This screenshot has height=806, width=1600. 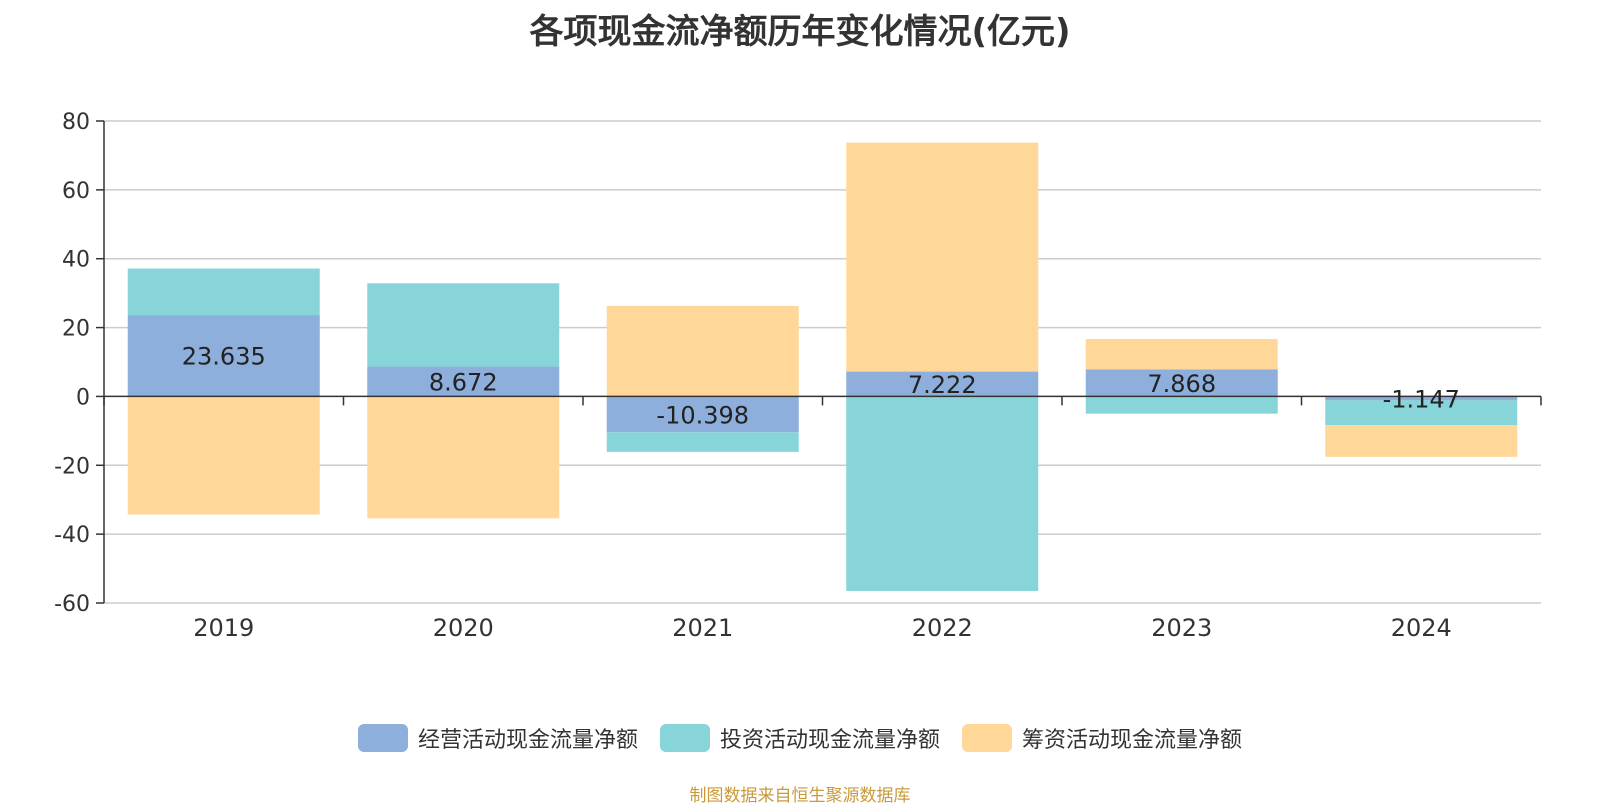 What do you see at coordinates (702, 628) in the screenshot?
I see `x-tick-label: 2021` at bounding box center [702, 628].